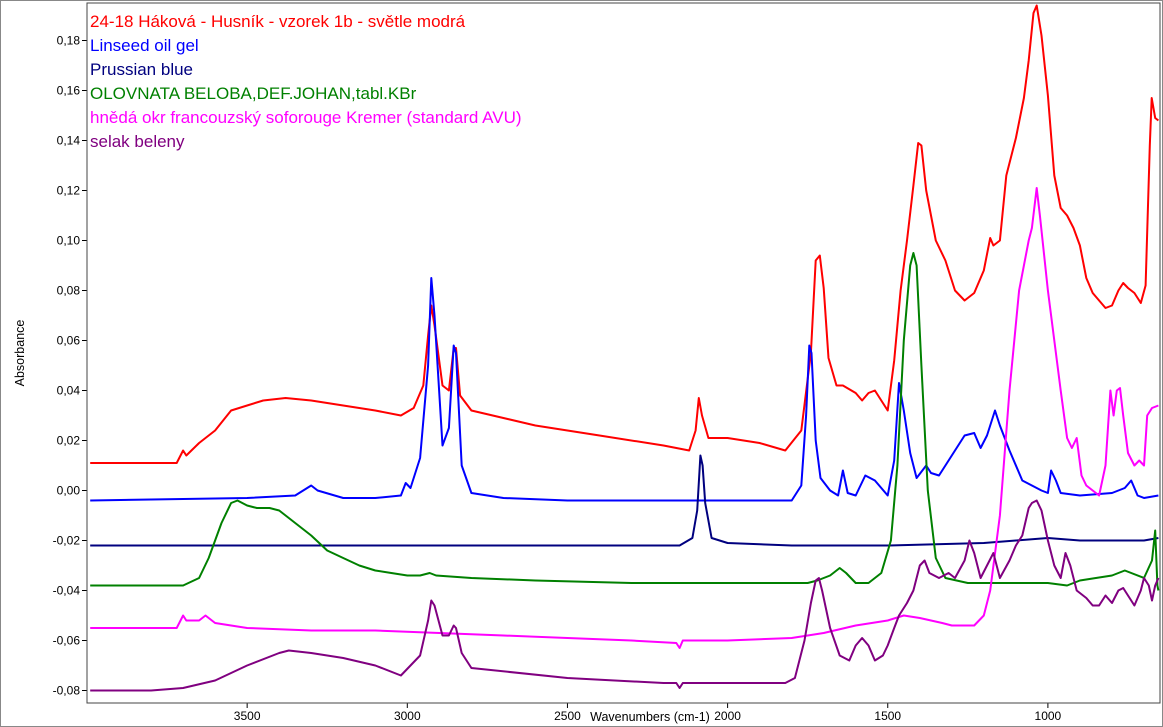 The height and width of the screenshot is (727, 1163). I want to click on y-axis-title: Absorbance, so click(20, 353).